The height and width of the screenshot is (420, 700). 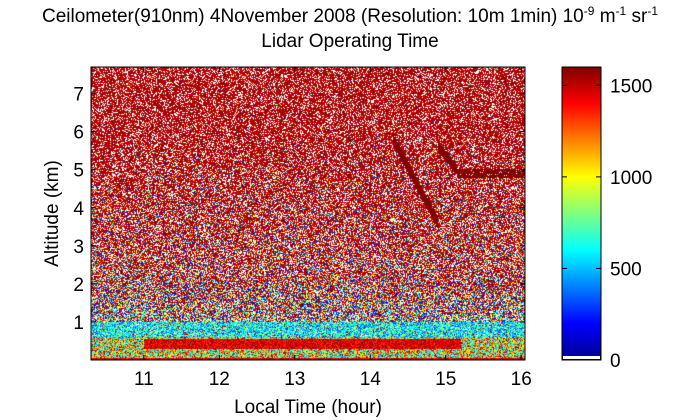 What do you see at coordinates (607, 224) in the screenshot?
I see `colorbar-axis: 0 500 1000 1500` at bounding box center [607, 224].